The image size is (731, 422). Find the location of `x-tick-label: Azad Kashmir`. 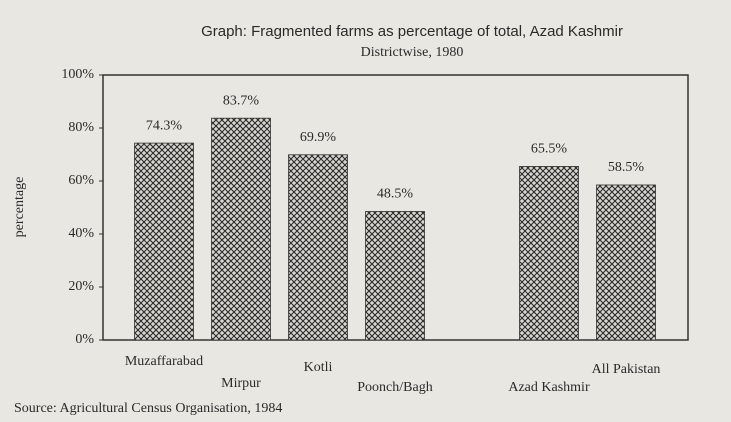

x-tick-label: Azad Kashmir is located at coordinates (549, 387).